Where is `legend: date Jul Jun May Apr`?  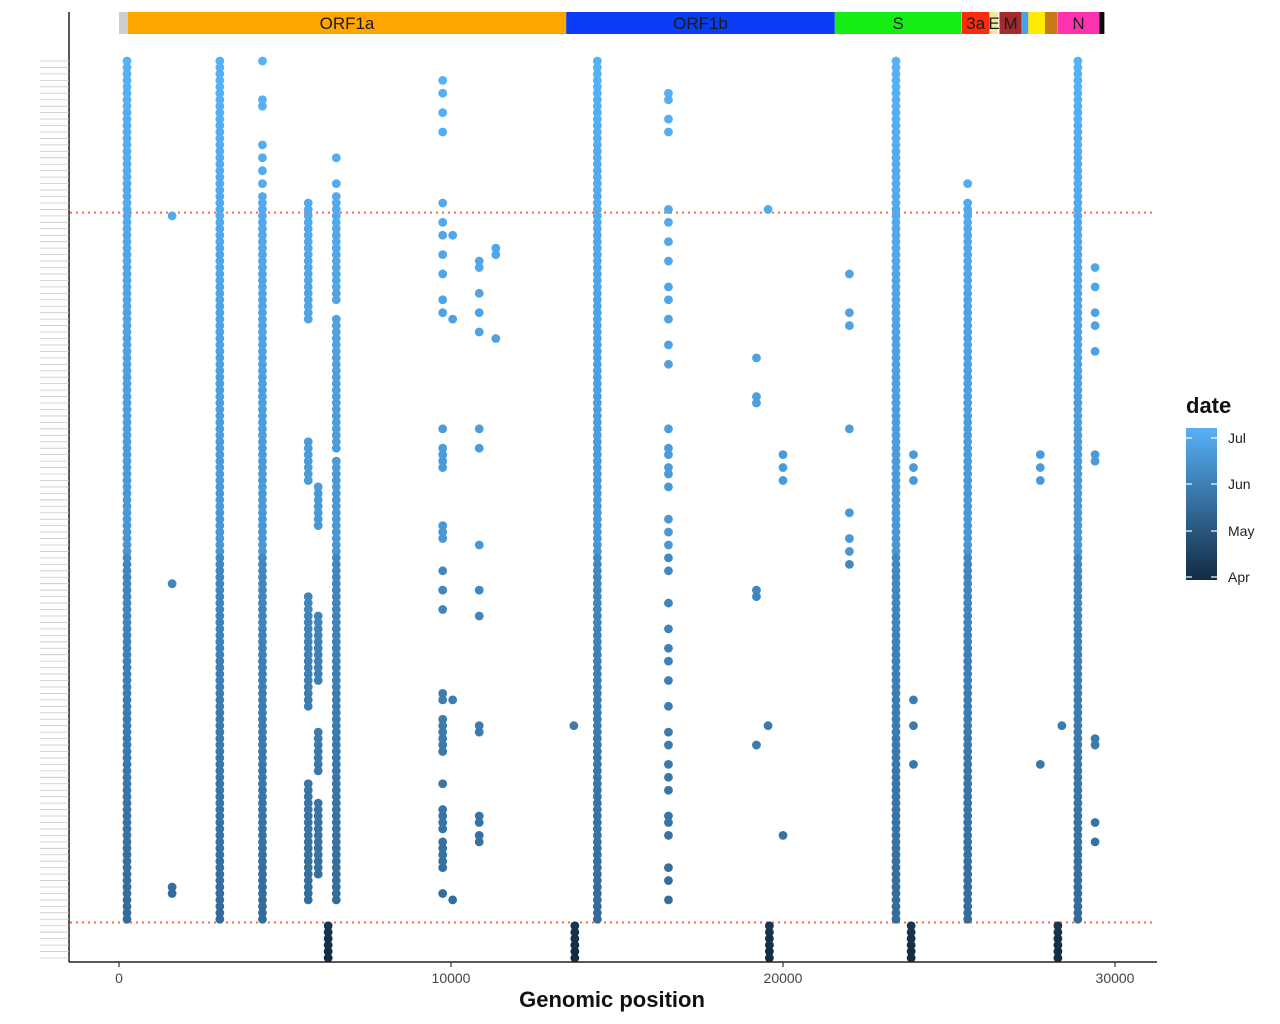
legend: date Jul Jun May Apr is located at coordinates (1220, 489).